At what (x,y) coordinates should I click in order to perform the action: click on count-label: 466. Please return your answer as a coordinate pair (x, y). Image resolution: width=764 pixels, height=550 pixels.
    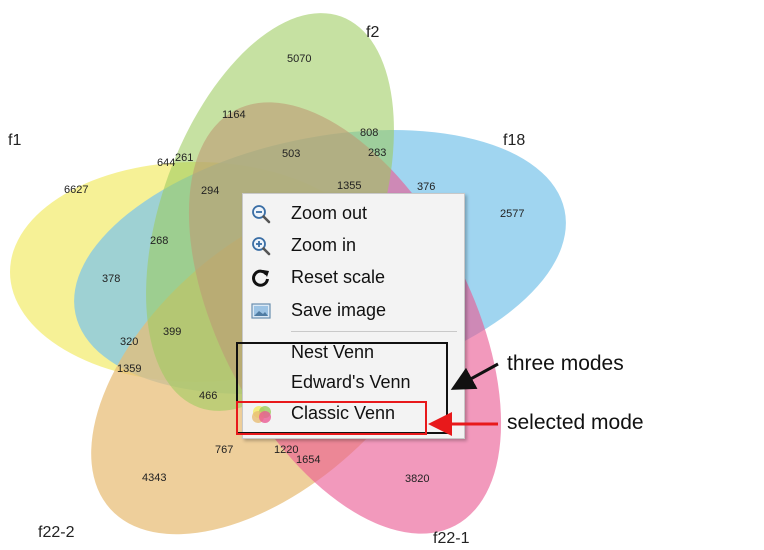
    Looking at the image, I should click on (208, 396).